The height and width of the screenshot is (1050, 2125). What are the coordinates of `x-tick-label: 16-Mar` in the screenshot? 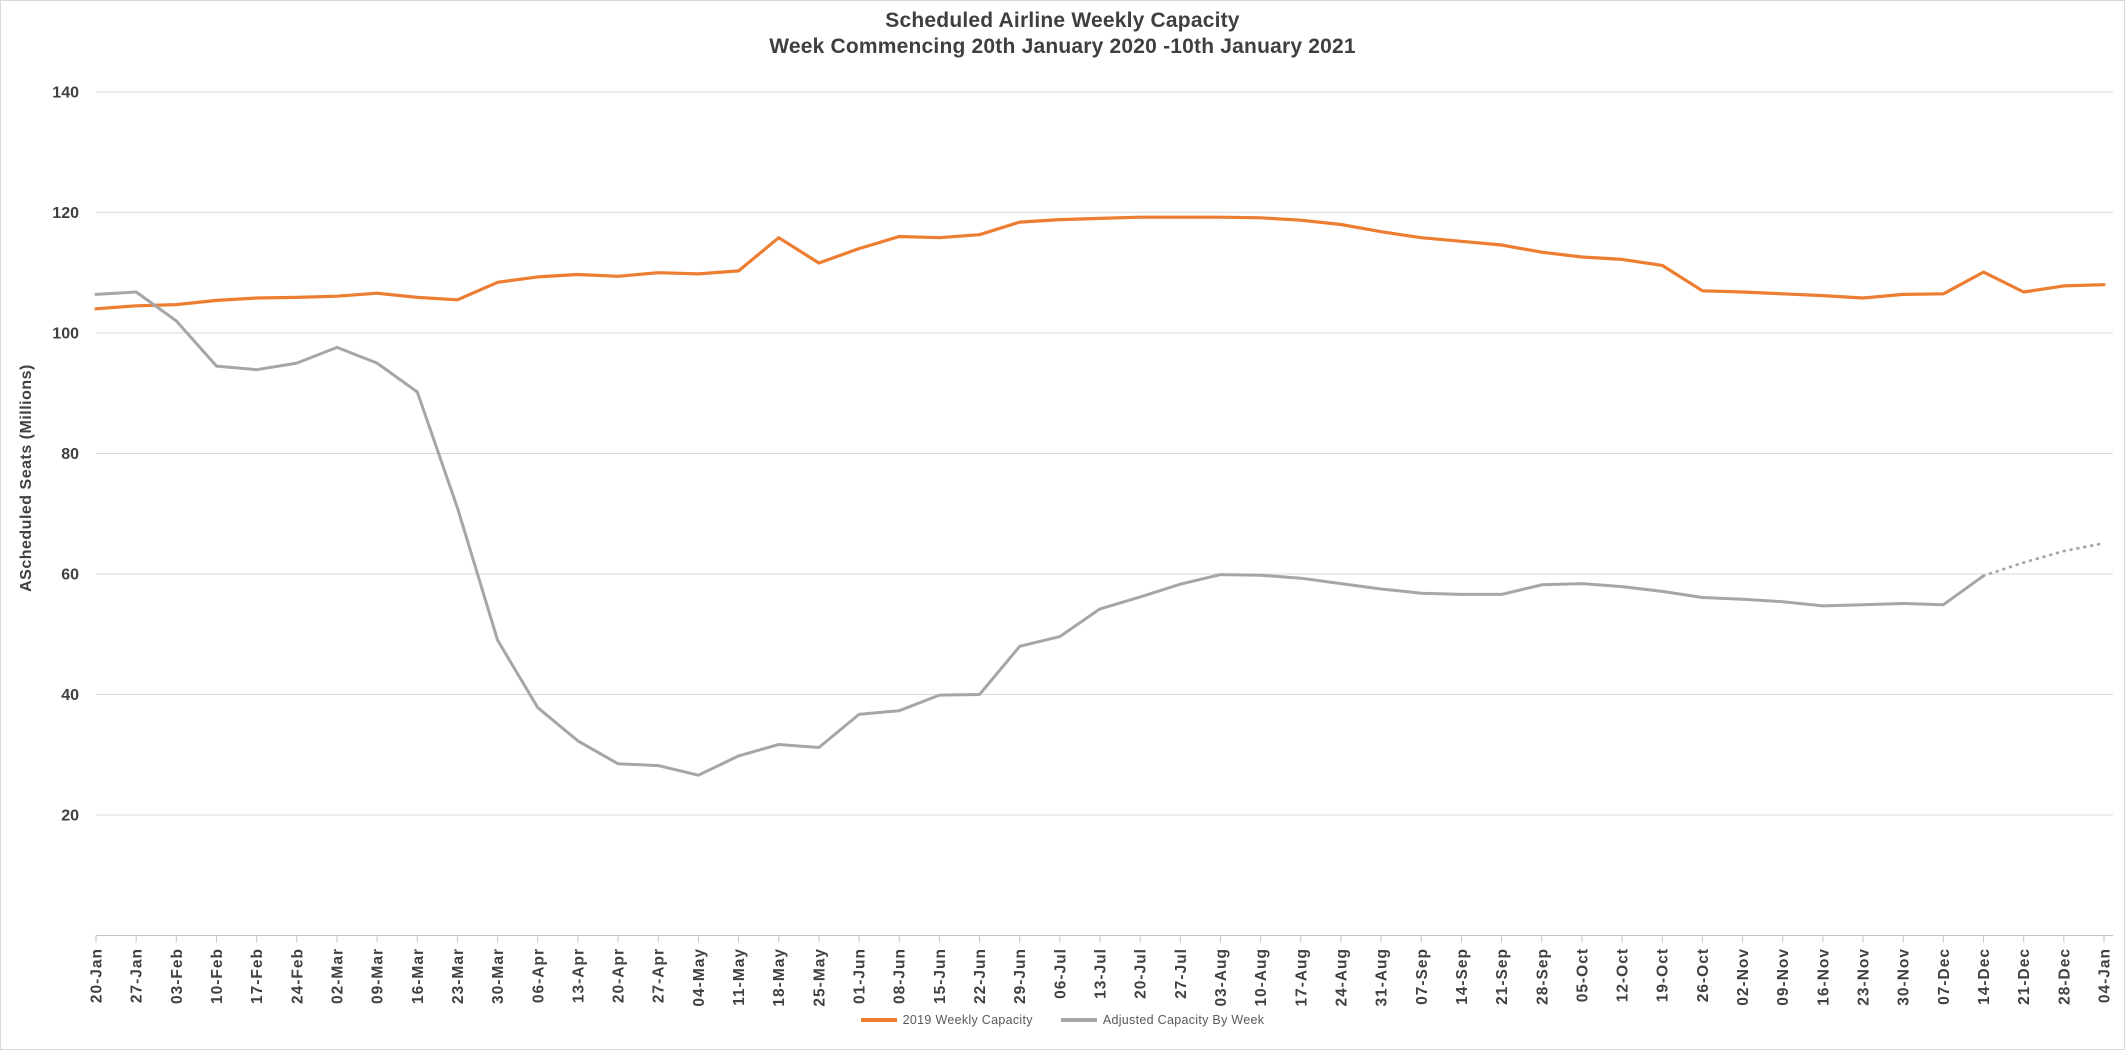 It's located at (418, 976).